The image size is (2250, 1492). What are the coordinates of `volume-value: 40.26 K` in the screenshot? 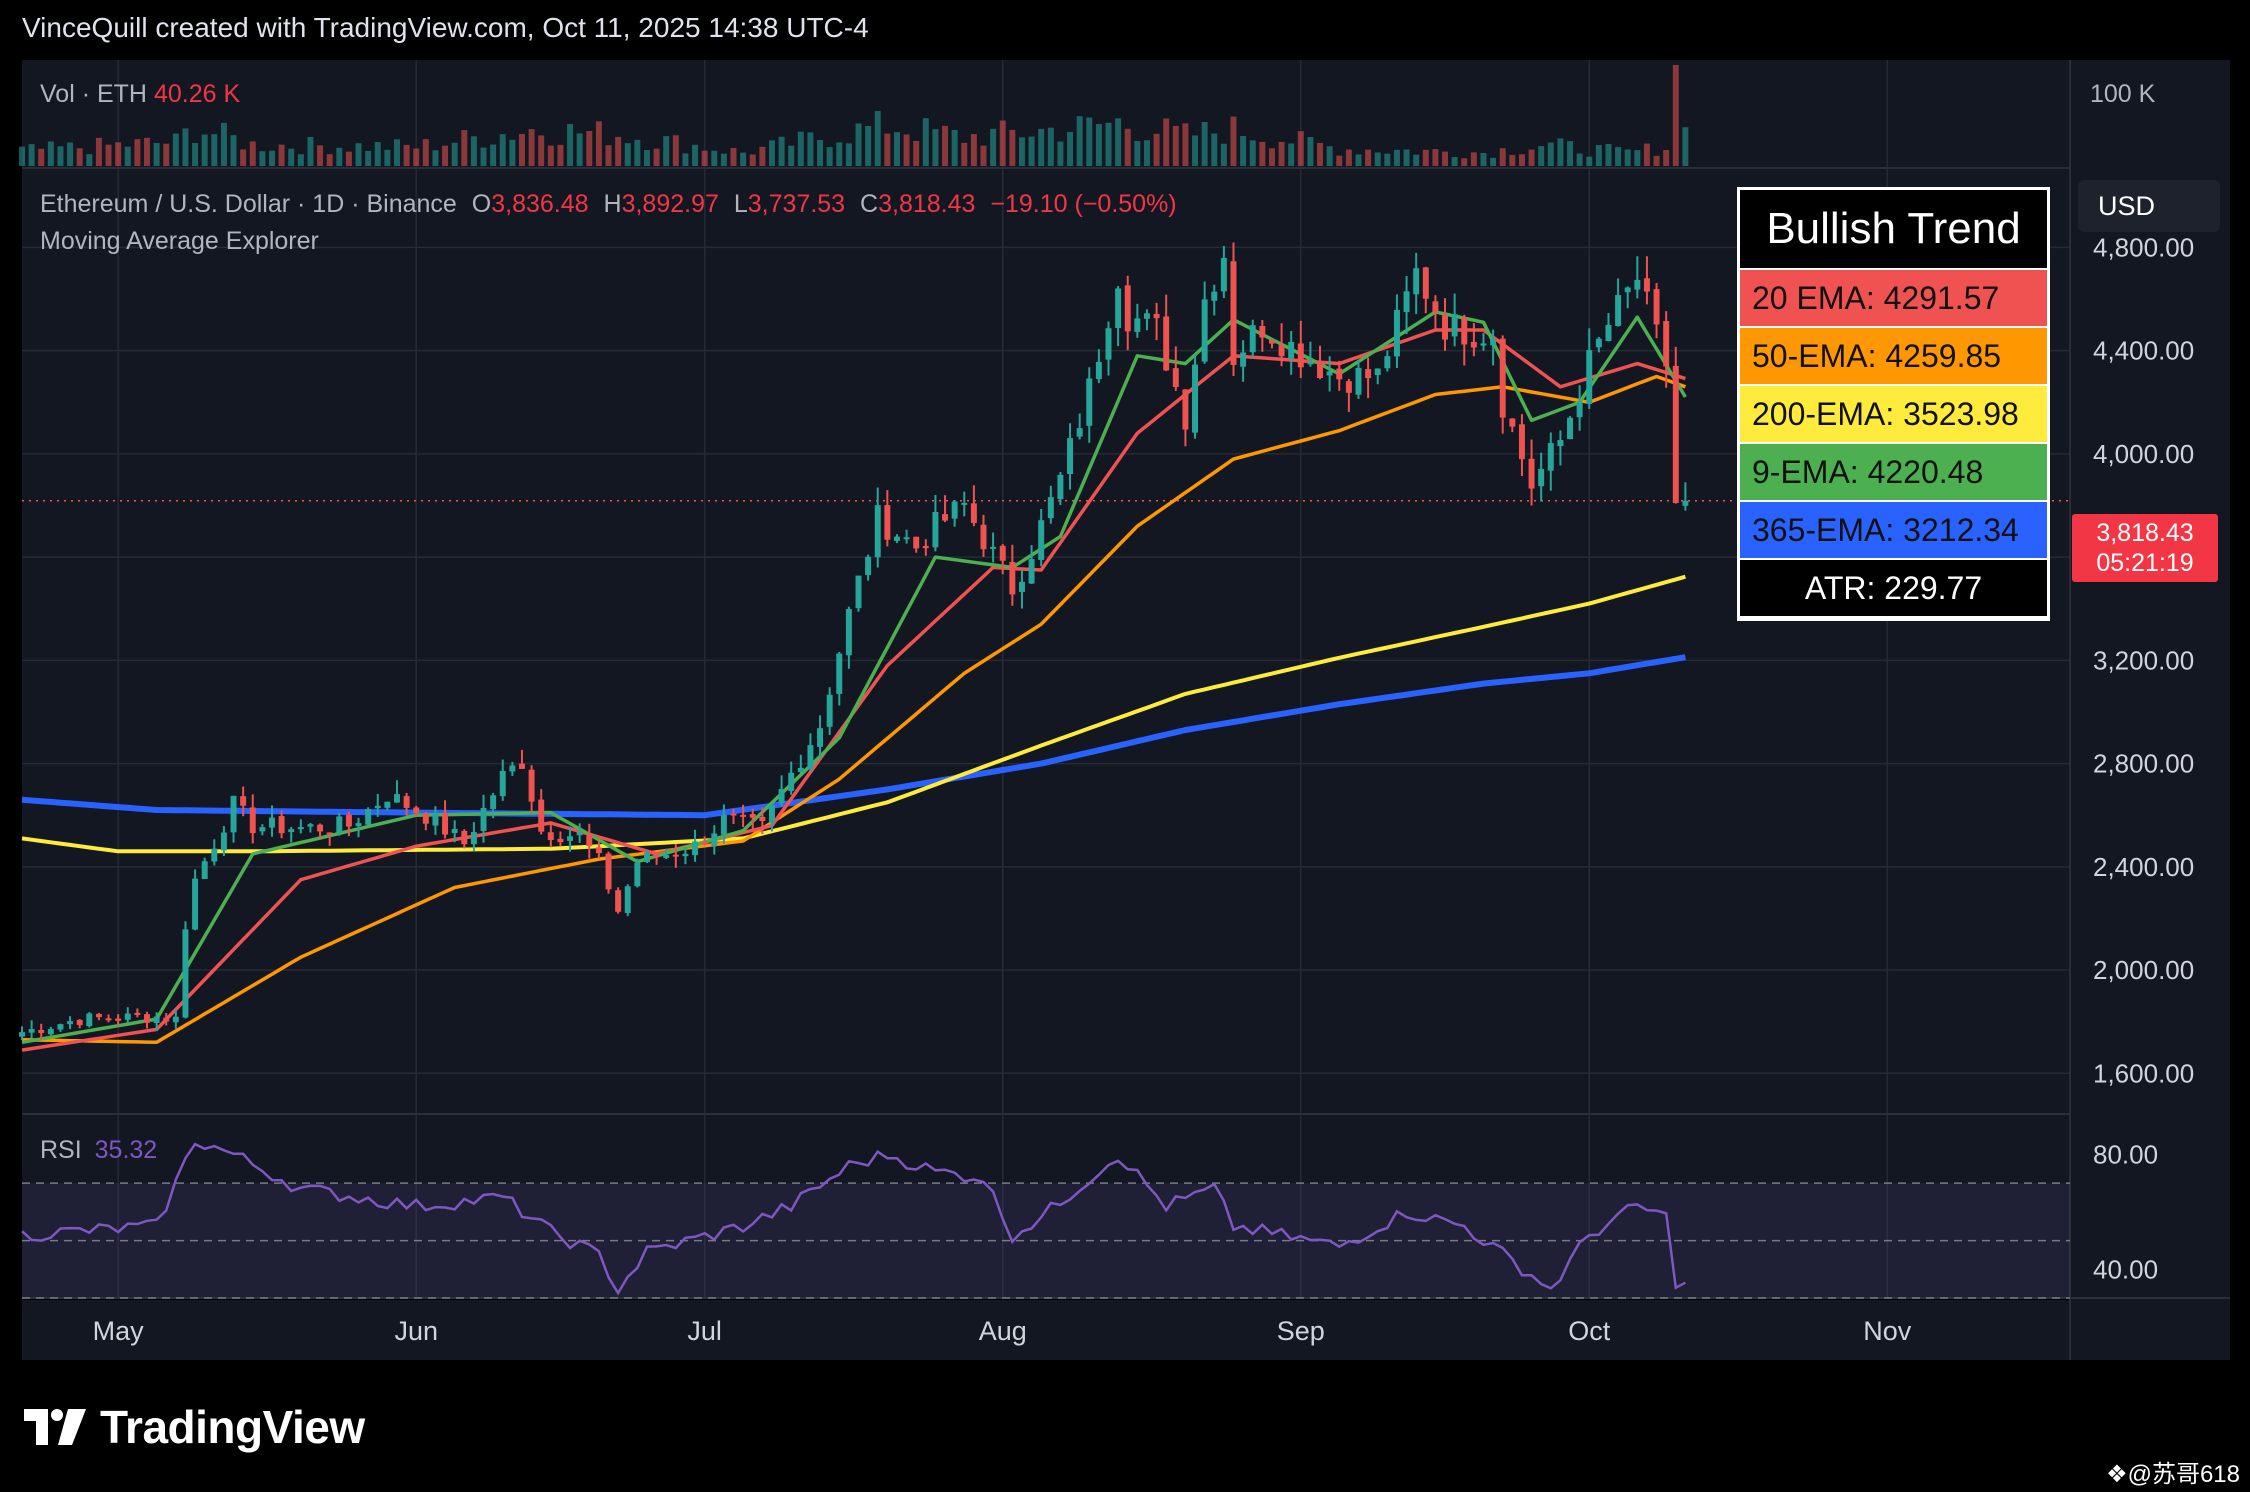 It's located at (197, 94).